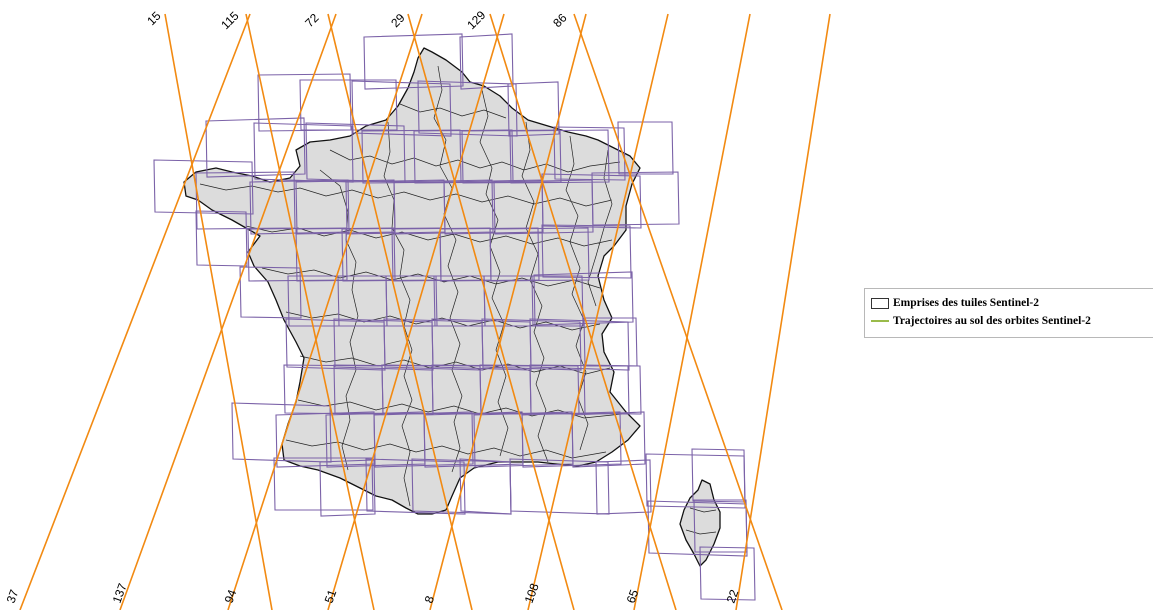  What do you see at coordinates (476, 20) in the screenshot?
I see `orbit-label-top-129: 129` at bounding box center [476, 20].